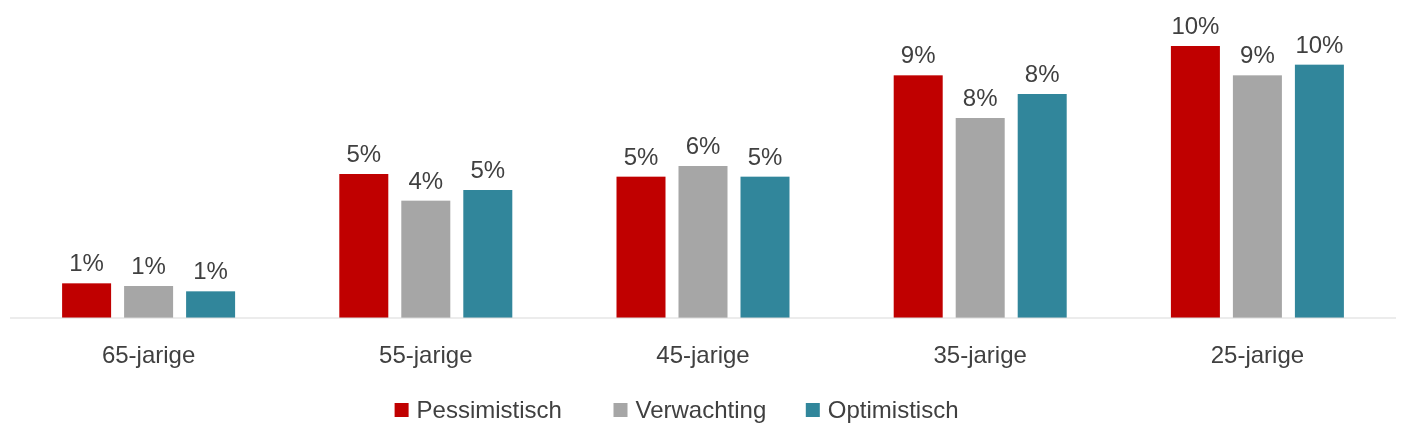  I want to click on legend-label: Pessimistisch, so click(489, 409).